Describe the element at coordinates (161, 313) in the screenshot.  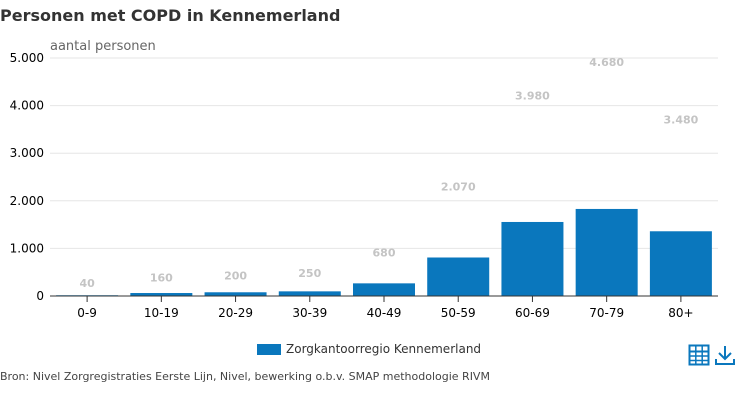
I see `x-tick-label: 10-19` at that location.